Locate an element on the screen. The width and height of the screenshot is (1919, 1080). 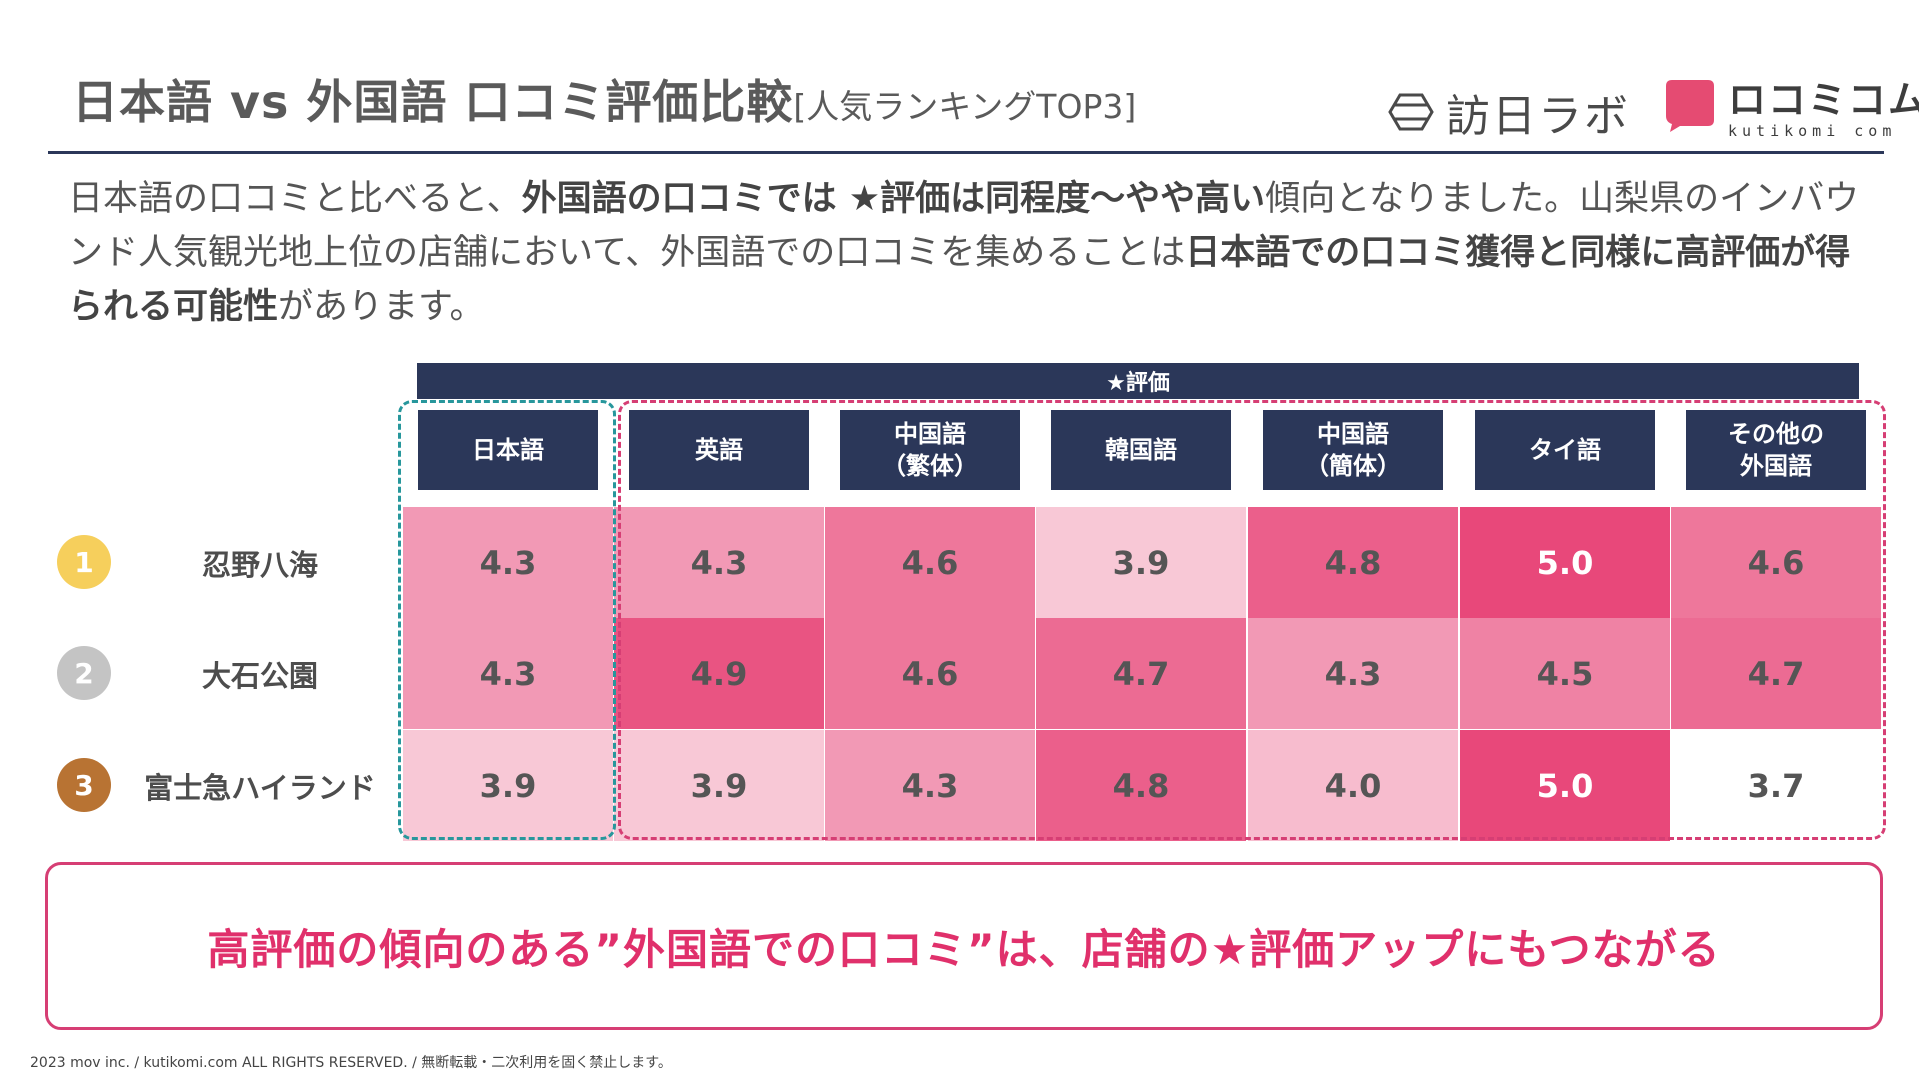
description-part: 日本語の口コミと比べると、 is located at coordinates (295, 199).